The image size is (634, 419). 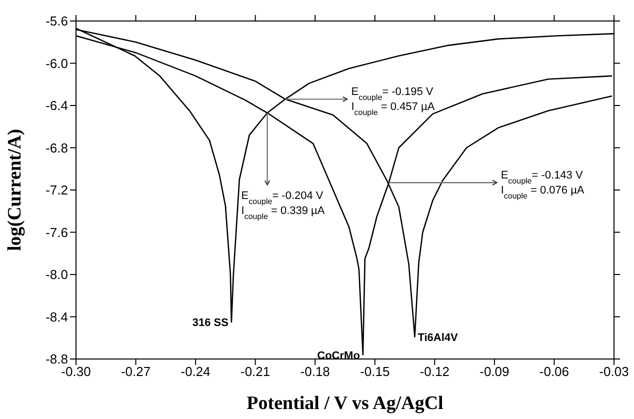 I want to click on x-tick-label: -0.27, so click(x=135, y=372).